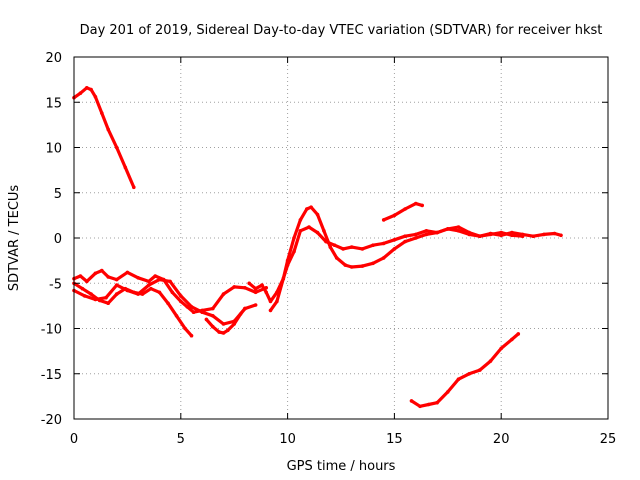 The height and width of the screenshot is (480, 640). Describe the element at coordinates (501, 439) in the screenshot. I see `x-tick-label: 20` at that location.